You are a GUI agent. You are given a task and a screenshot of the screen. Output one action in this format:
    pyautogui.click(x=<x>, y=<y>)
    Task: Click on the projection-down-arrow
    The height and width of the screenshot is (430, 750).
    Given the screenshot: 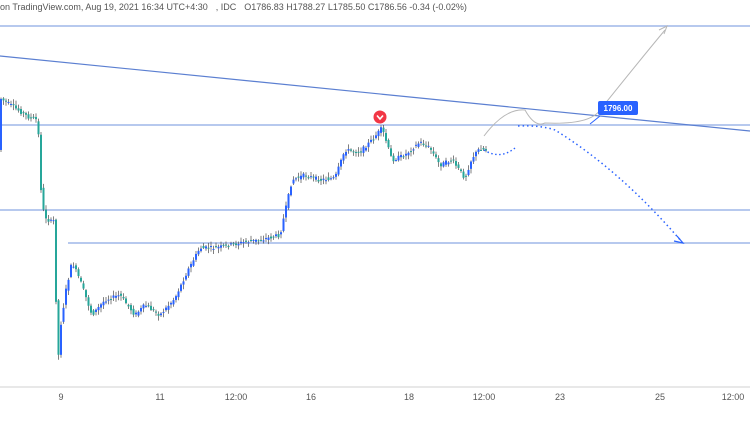 What is the action you would take?
    pyautogui.click(x=679, y=239)
    